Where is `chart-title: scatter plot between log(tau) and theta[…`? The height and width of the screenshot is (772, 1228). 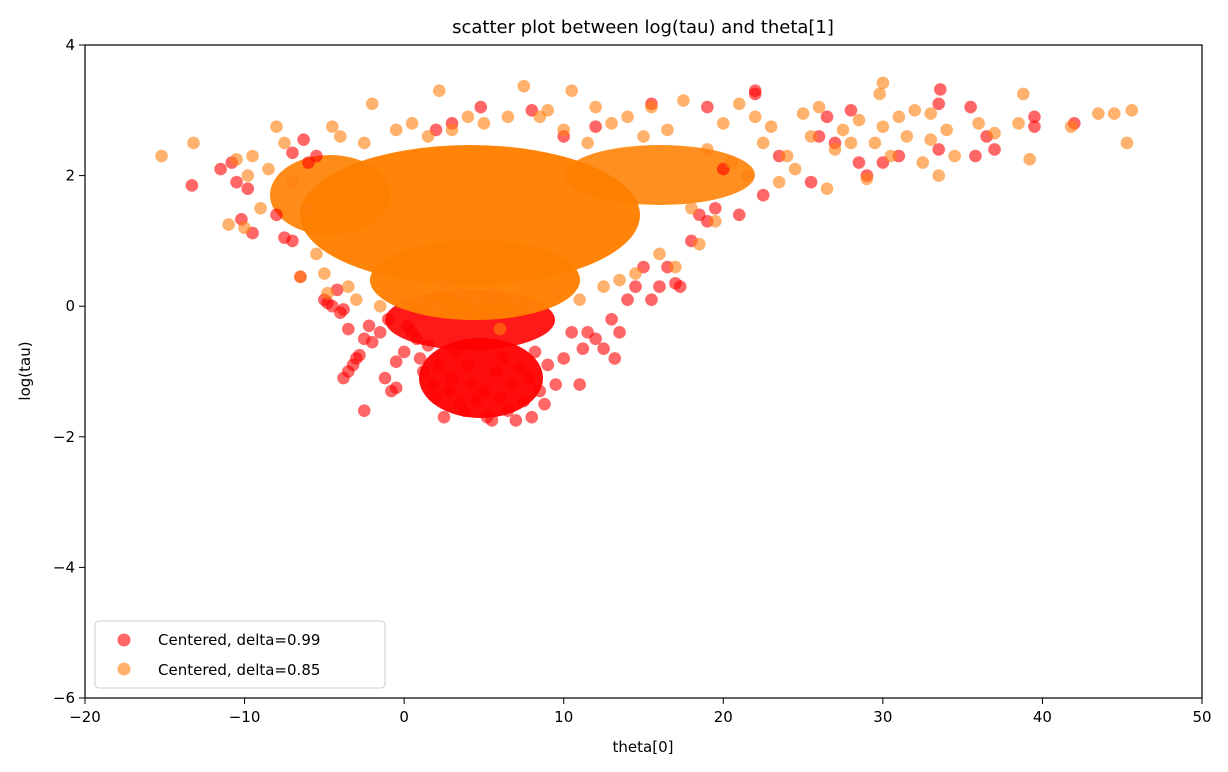
chart-title: scatter plot between log(tau) and theta[… is located at coordinates (643, 27).